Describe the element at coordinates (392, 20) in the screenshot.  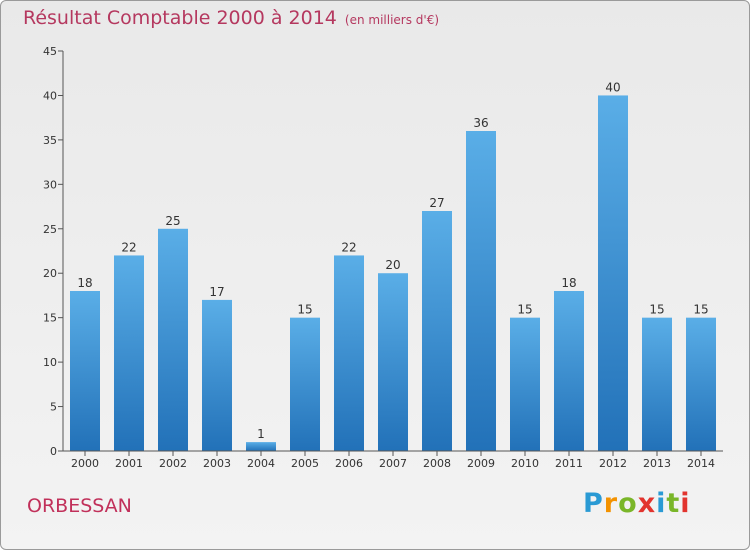
I see `chart-unit: (en milliers d'€)` at that location.